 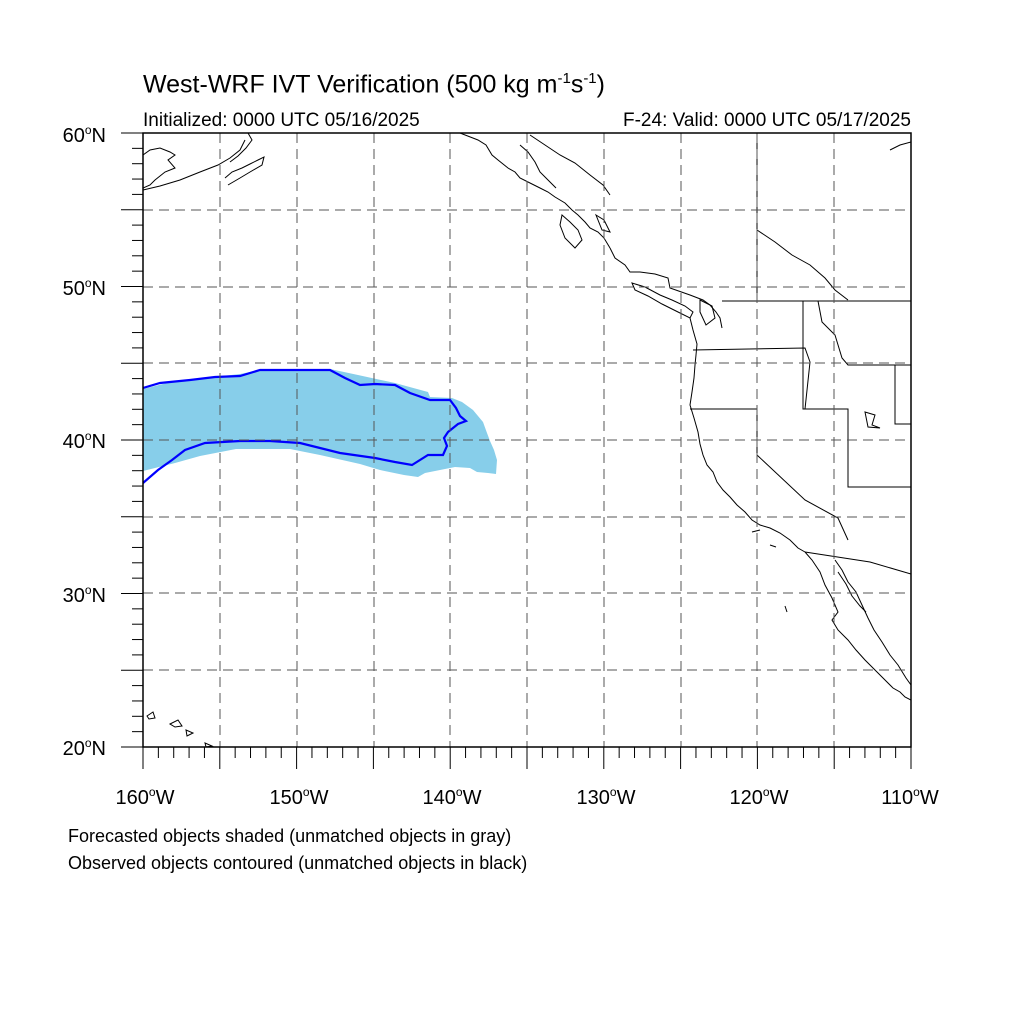 I want to click on lon-label-110: 110oW, so click(x=910, y=797).